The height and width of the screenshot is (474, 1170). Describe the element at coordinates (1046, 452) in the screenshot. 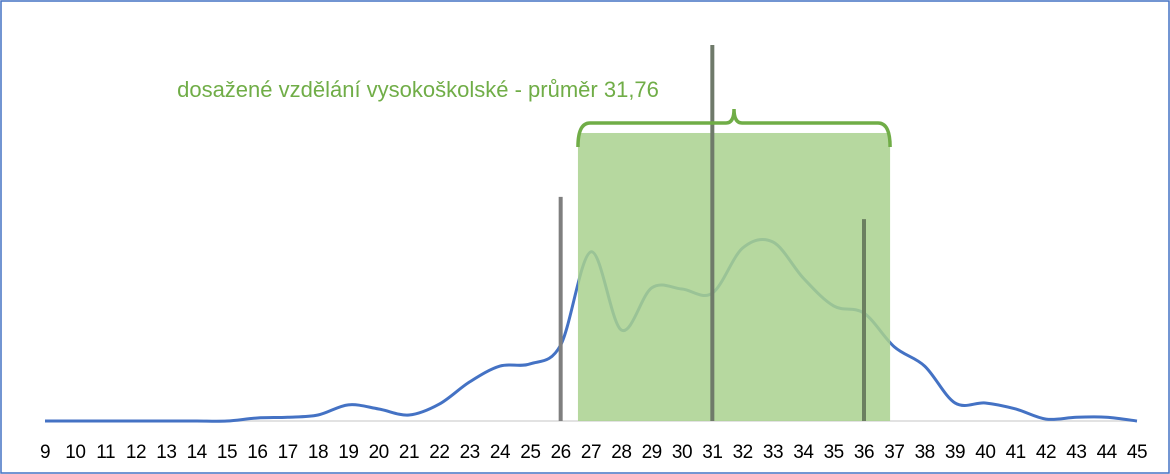

I see `x-tick-label: 42` at that location.